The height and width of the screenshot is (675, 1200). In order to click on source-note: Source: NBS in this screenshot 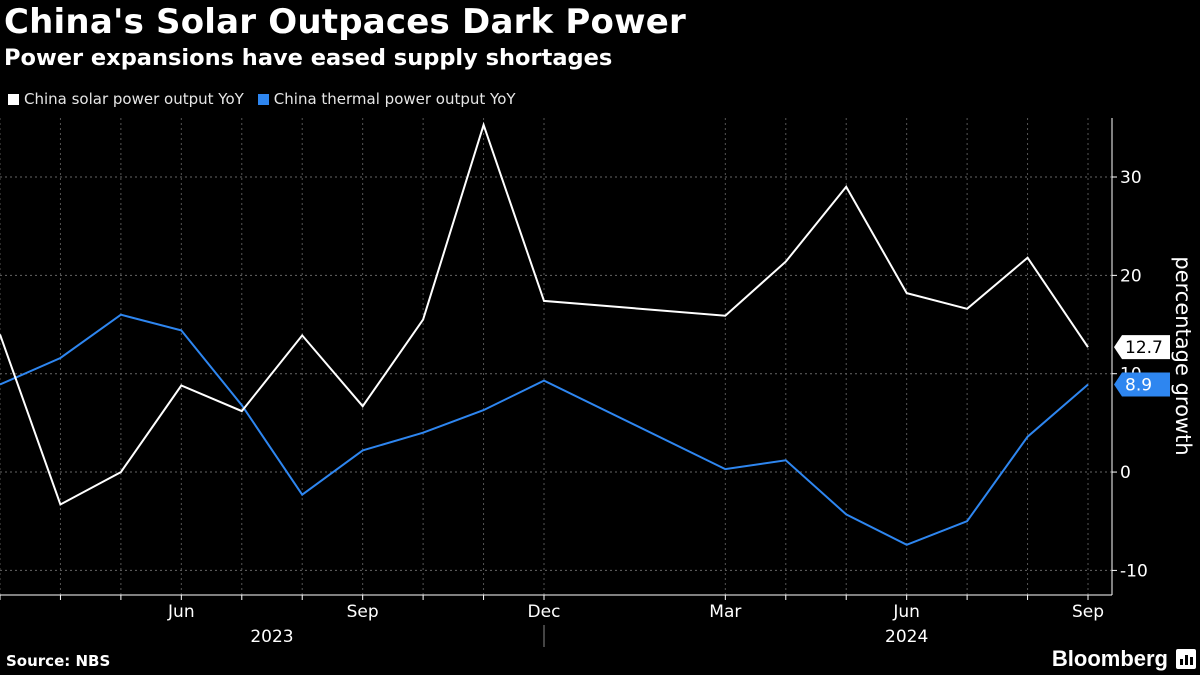, I will do `click(58, 661)`.